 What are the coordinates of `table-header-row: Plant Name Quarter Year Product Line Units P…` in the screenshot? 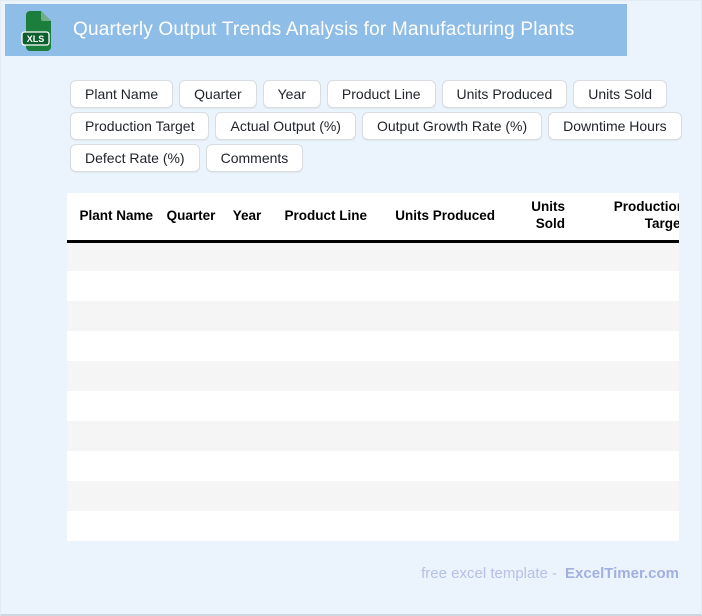 It's located at (373, 217).